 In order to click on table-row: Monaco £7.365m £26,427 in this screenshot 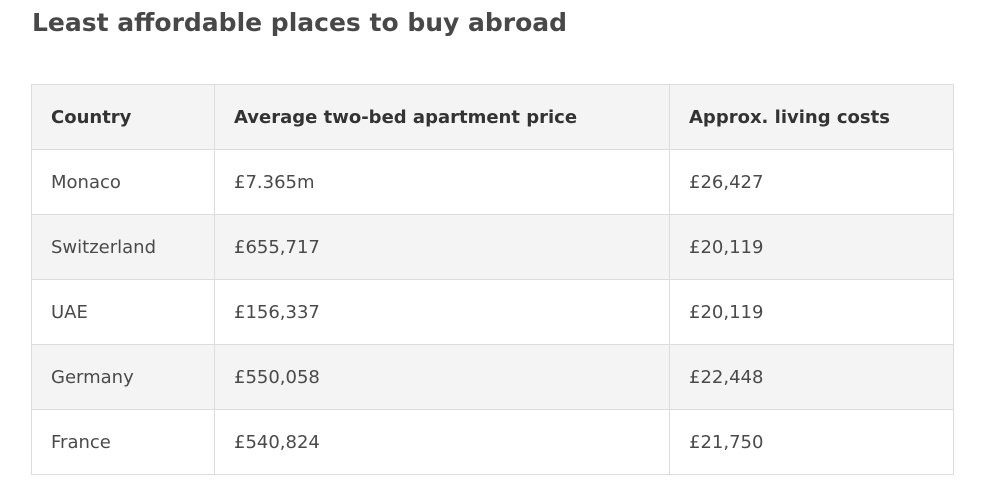, I will do `click(492, 182)`.